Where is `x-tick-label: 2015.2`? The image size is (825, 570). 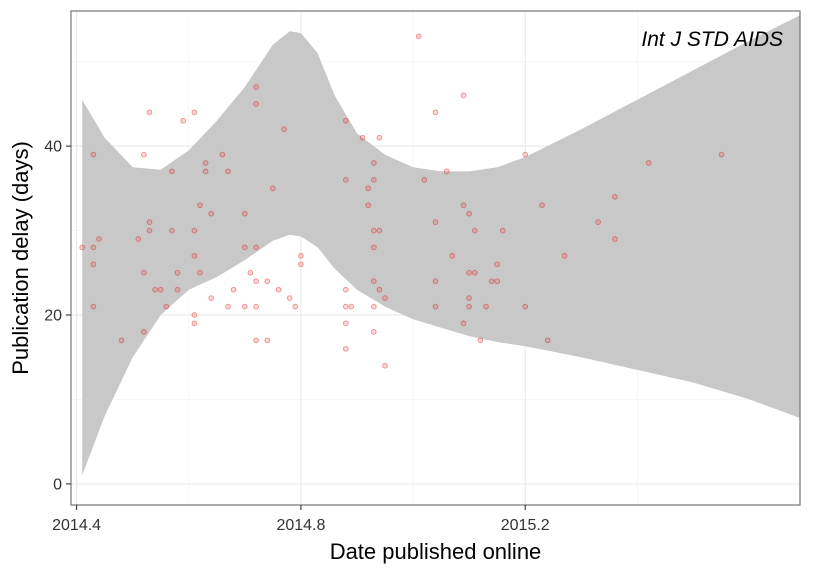
x-tick-label: 2015.2 is located at coordinates (525, 525).